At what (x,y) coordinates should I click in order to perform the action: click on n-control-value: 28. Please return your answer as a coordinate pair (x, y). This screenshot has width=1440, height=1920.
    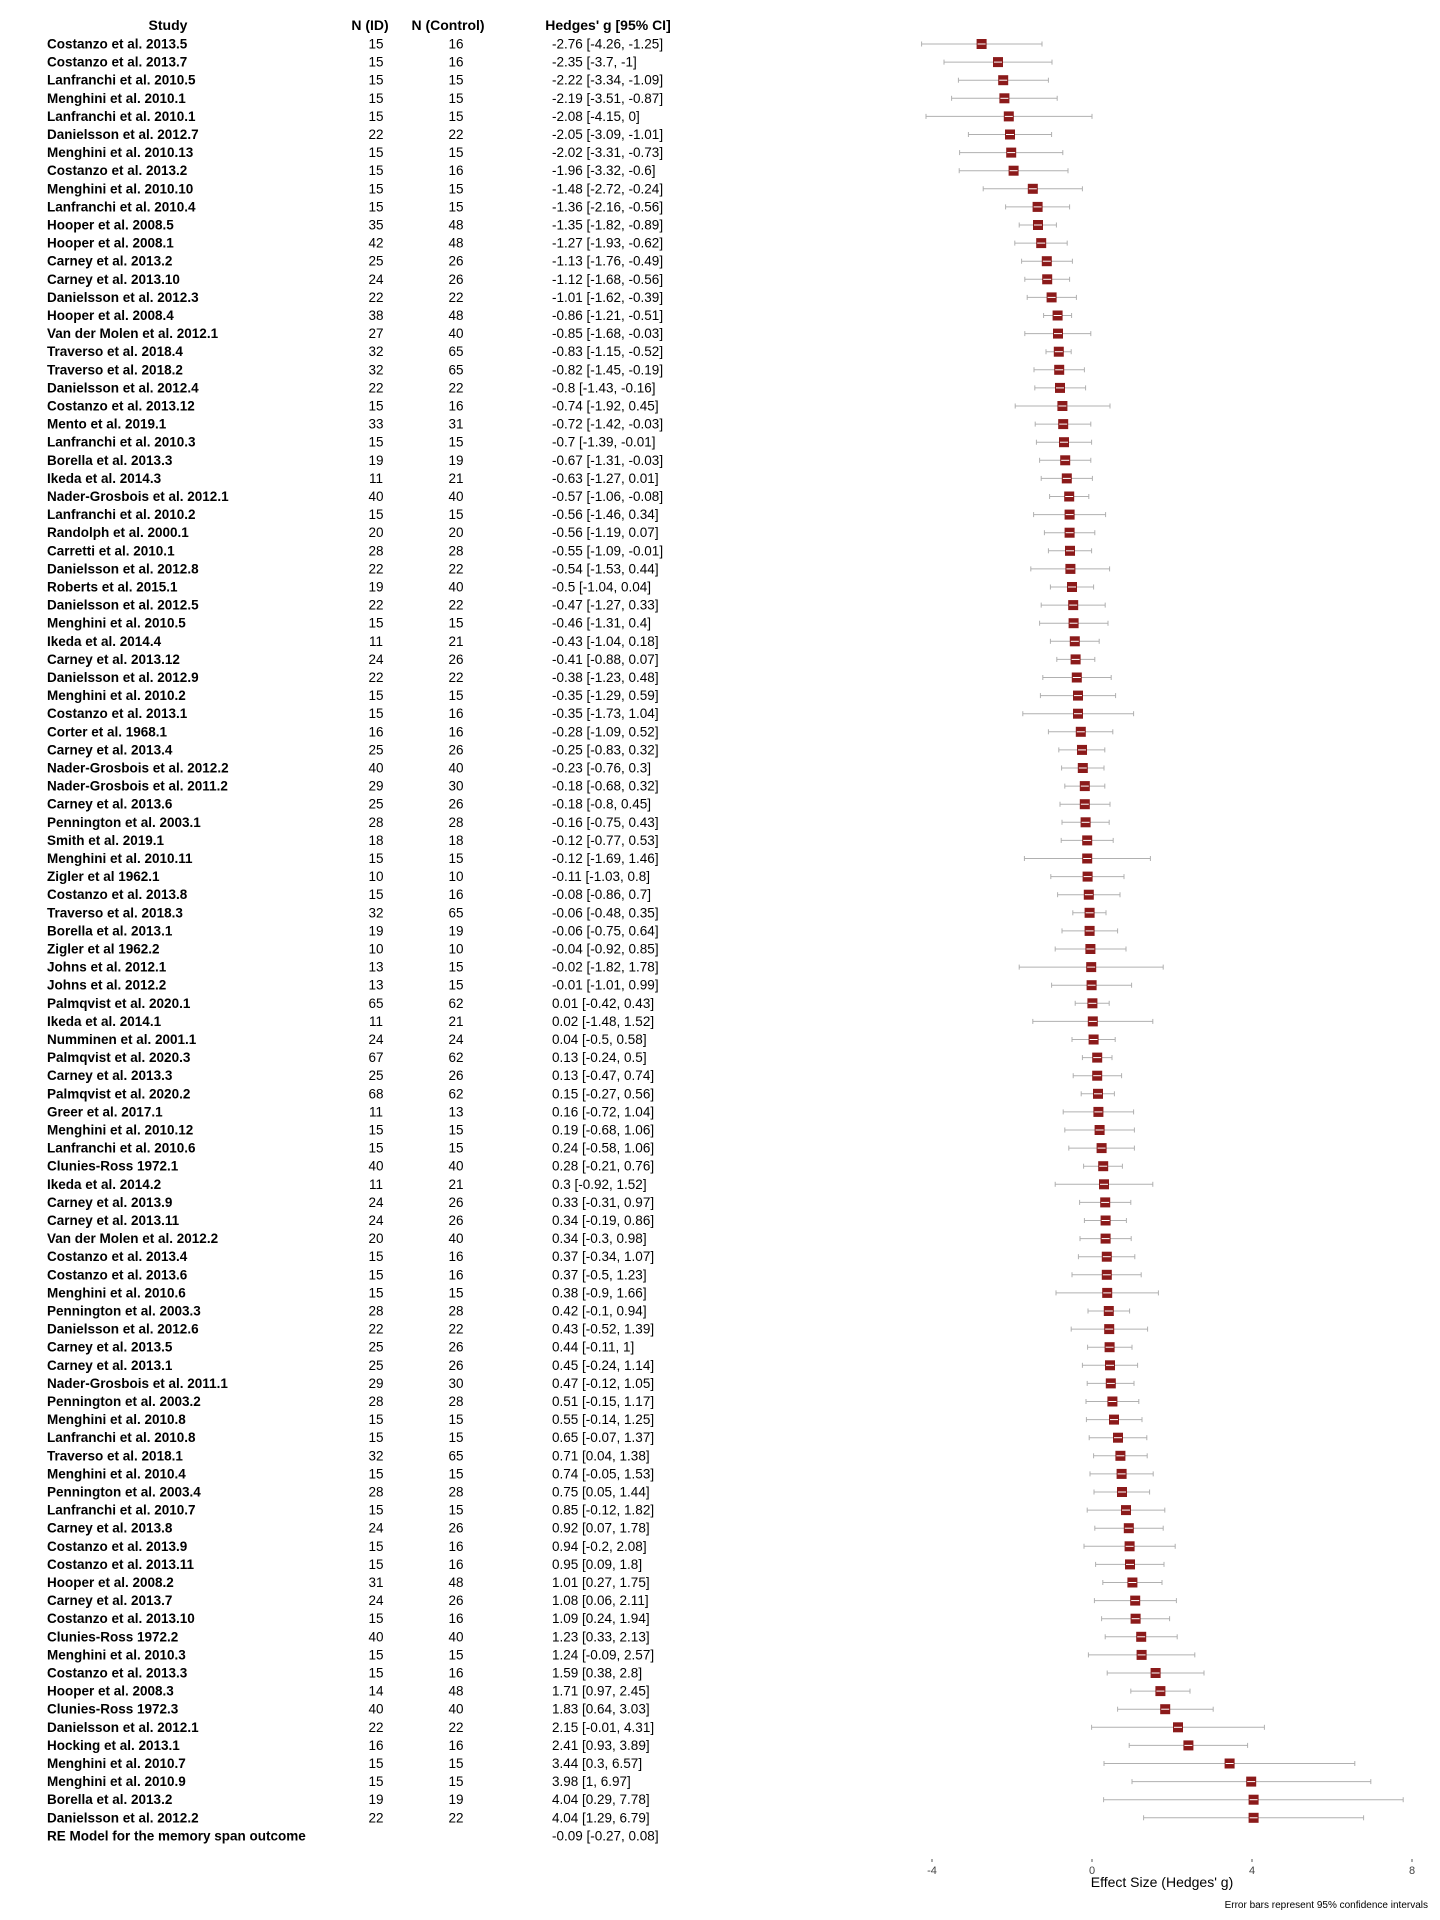
    Looking at the image, I should click on (455, 822).